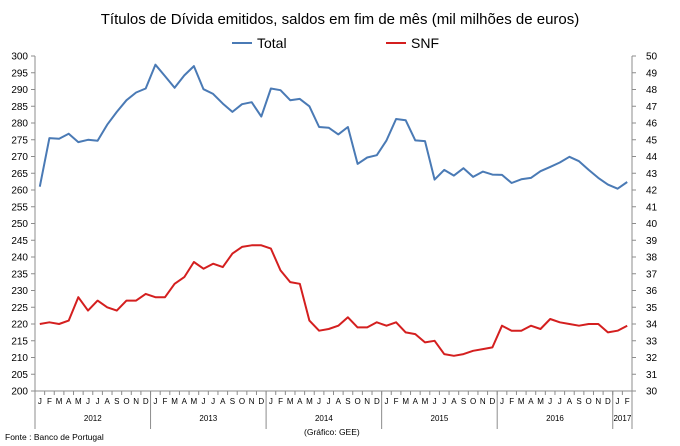 The image size is (680, 446). Describe the element at coordinates (652, 358) in the screenshot. I see `right-tick-label: 32` at that location.